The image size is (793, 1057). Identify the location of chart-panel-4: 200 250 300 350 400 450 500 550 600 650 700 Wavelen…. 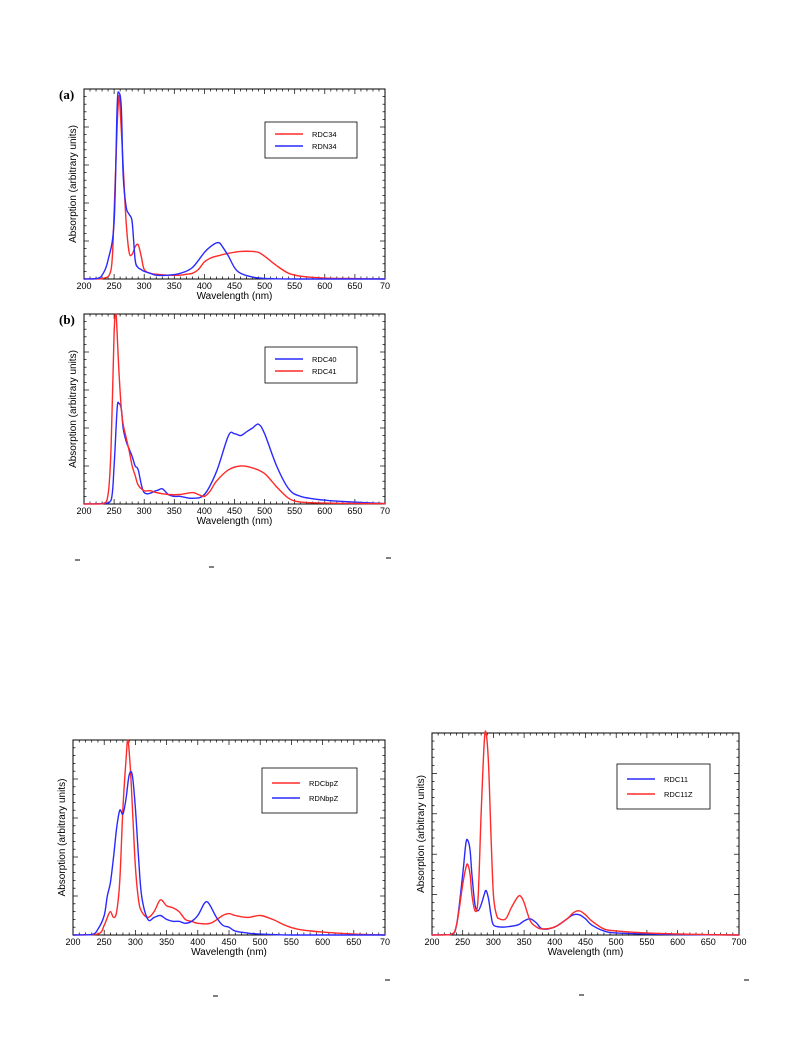
(581, 844).